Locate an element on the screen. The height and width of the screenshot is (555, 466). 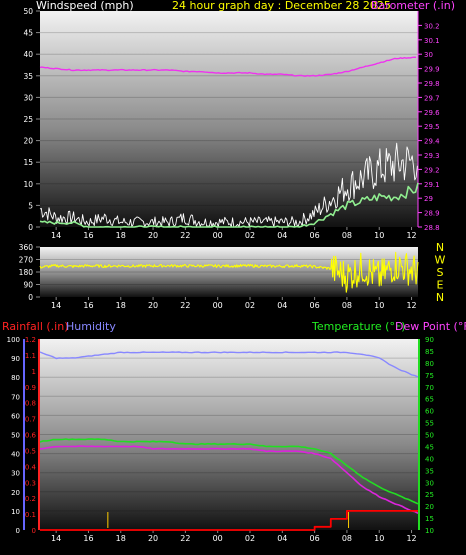
rainfall-tick-label: 0.6 is located at coordinates (31, 436).